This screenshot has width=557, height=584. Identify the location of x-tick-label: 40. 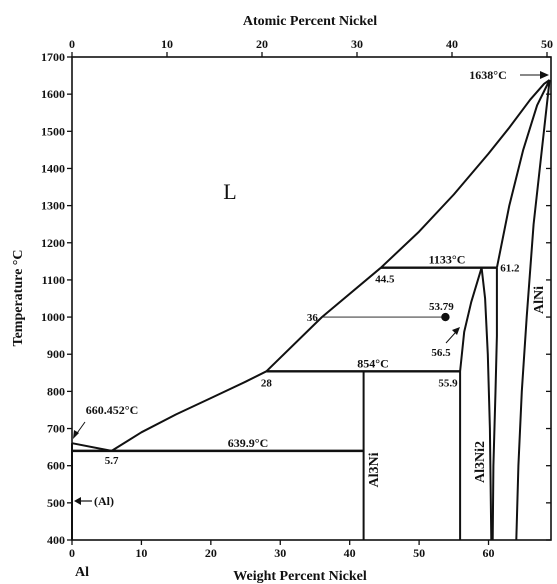
(350, 553).